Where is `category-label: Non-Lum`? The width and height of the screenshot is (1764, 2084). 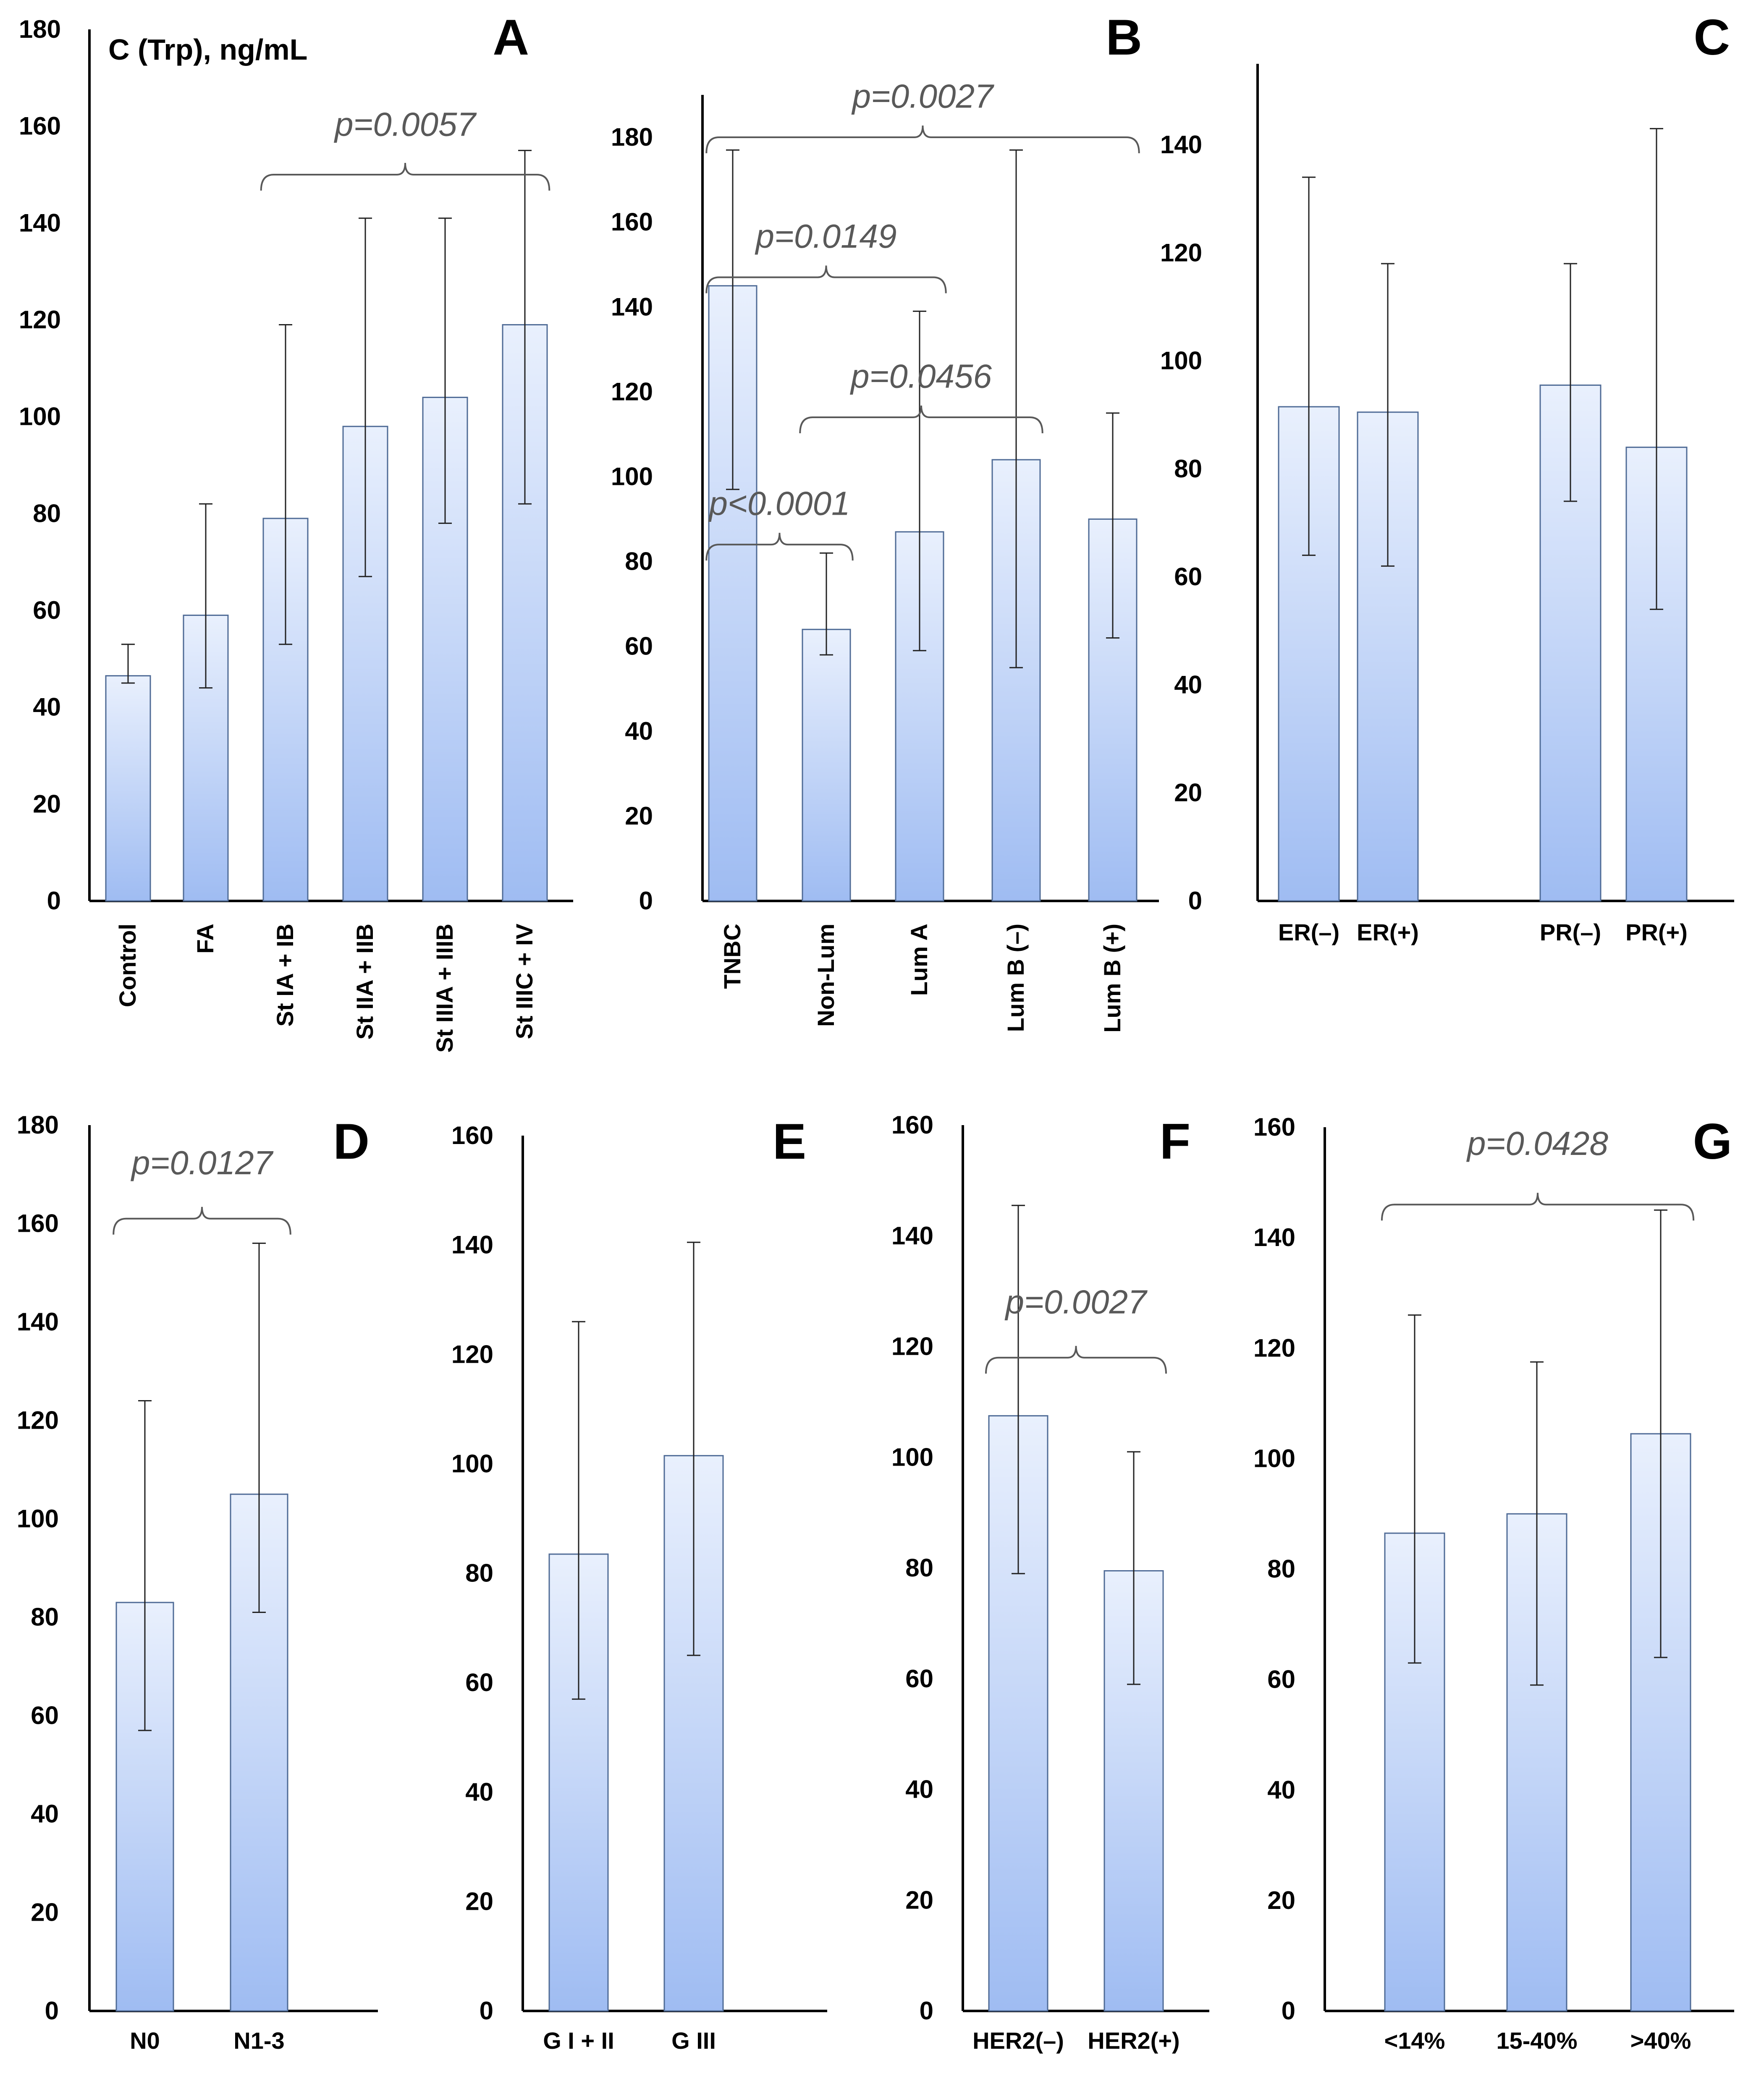
category-label: Non-Lum is located at coordinates (826, 975).